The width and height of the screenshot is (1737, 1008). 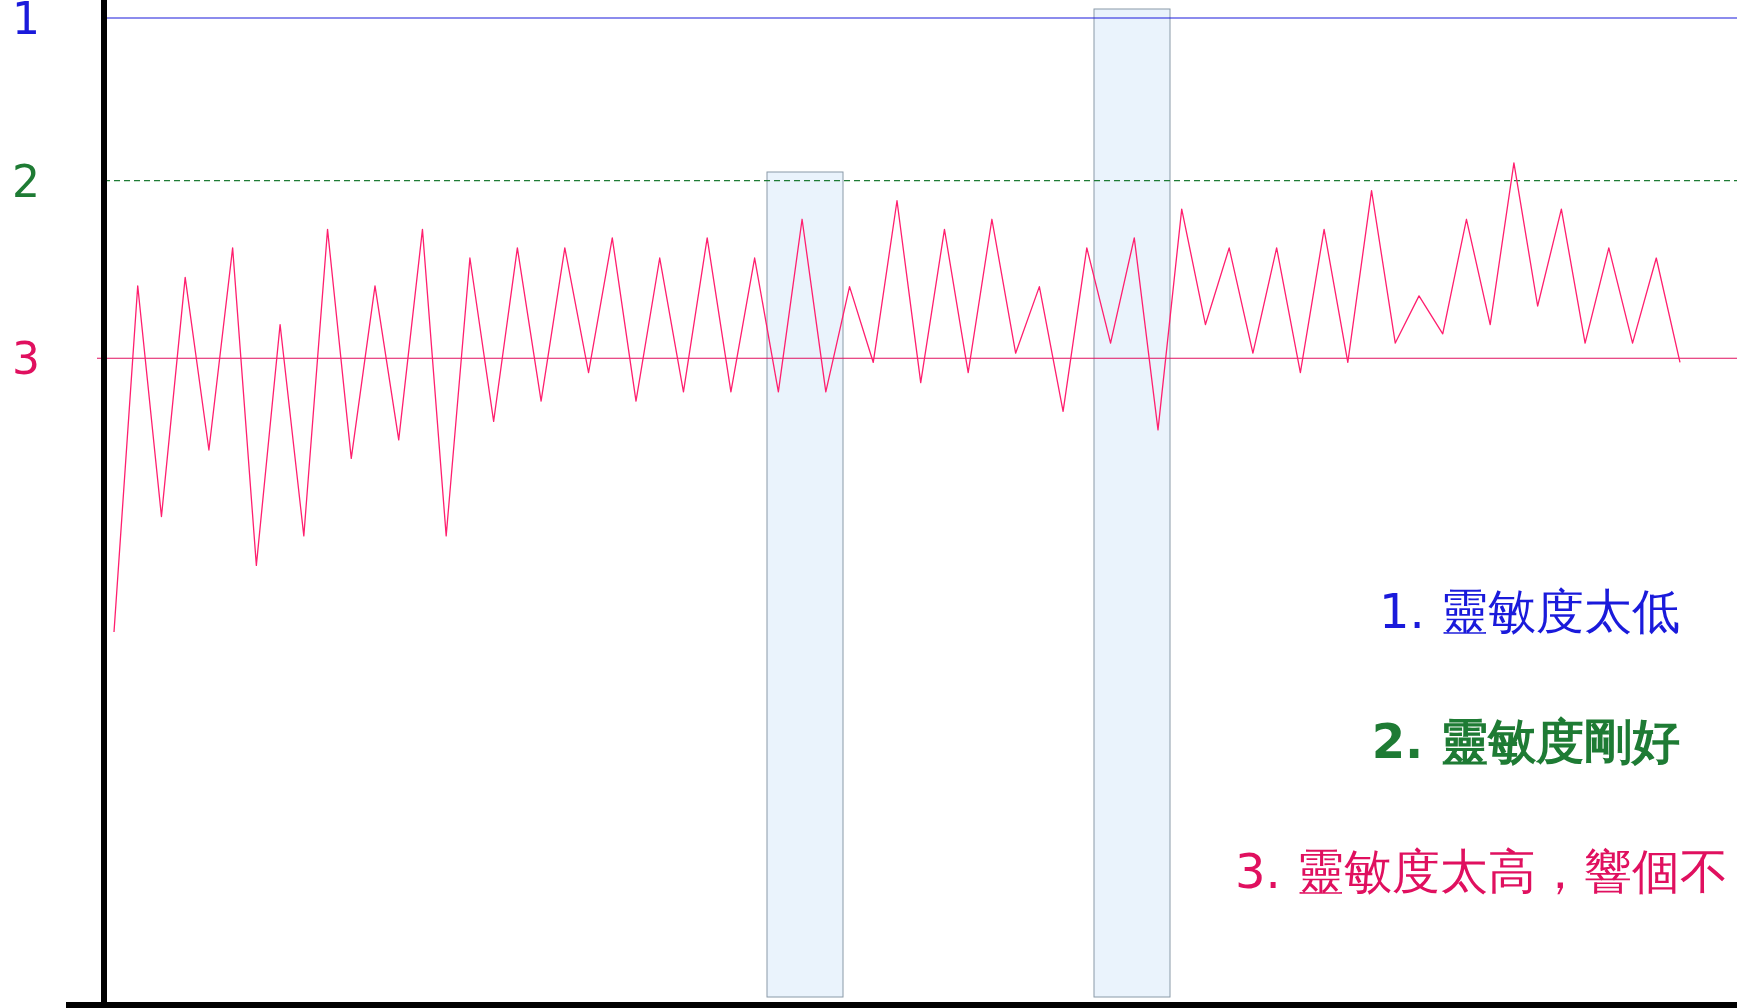 What do you see at coordinates (26, 22) in the screenshot?
I see `text: 1` at bounding box center [26, 22].